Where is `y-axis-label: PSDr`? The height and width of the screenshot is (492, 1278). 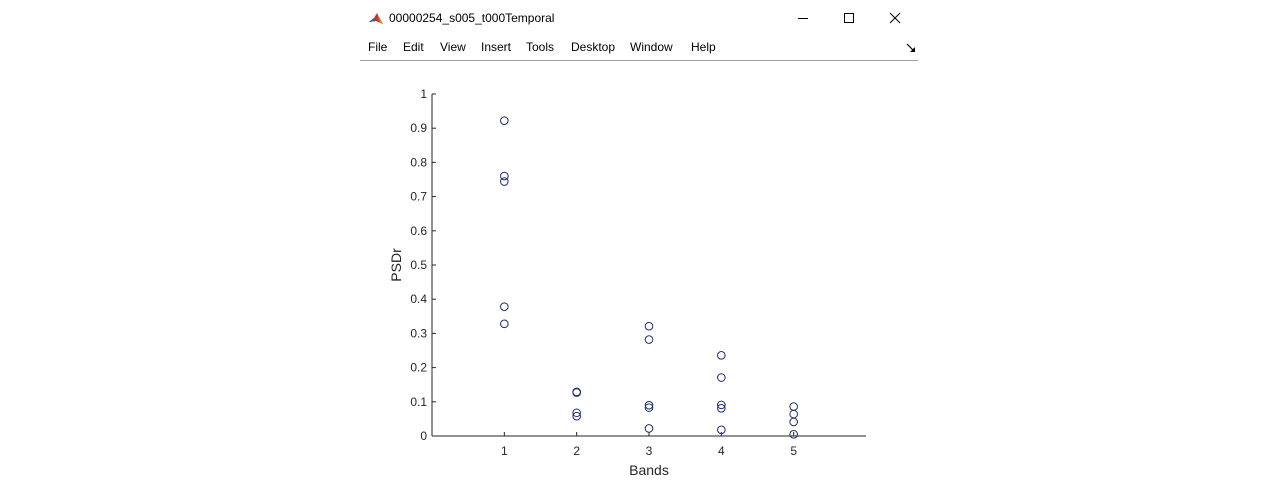 y-axis-label: PSDr is located at coordinates (396, 265).